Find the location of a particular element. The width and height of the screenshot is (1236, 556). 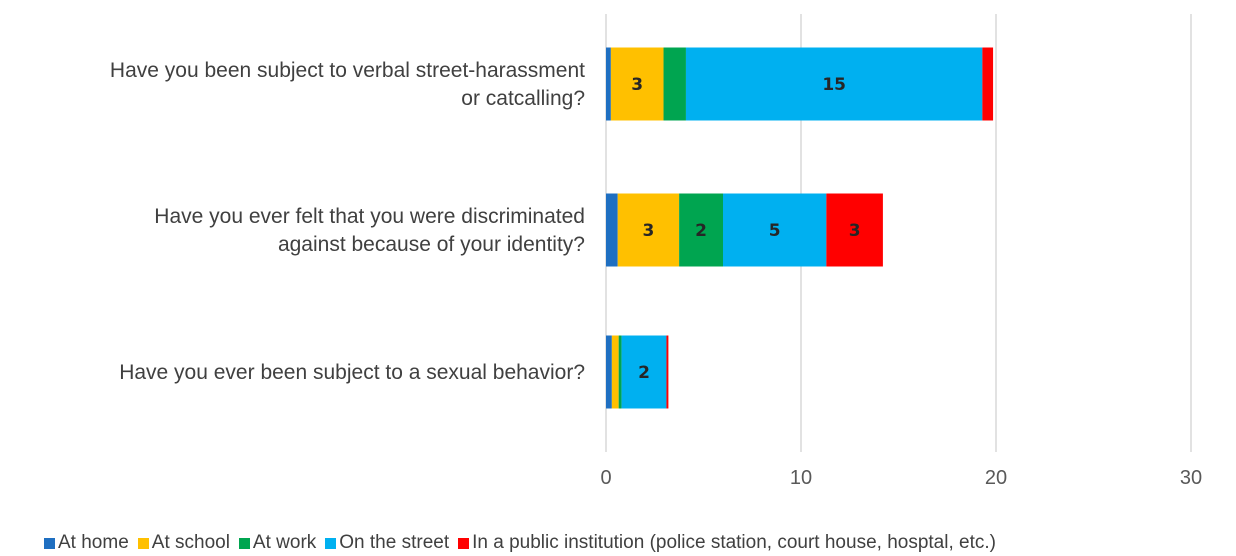

legend-label: At home is located at coordinates (93, 542).